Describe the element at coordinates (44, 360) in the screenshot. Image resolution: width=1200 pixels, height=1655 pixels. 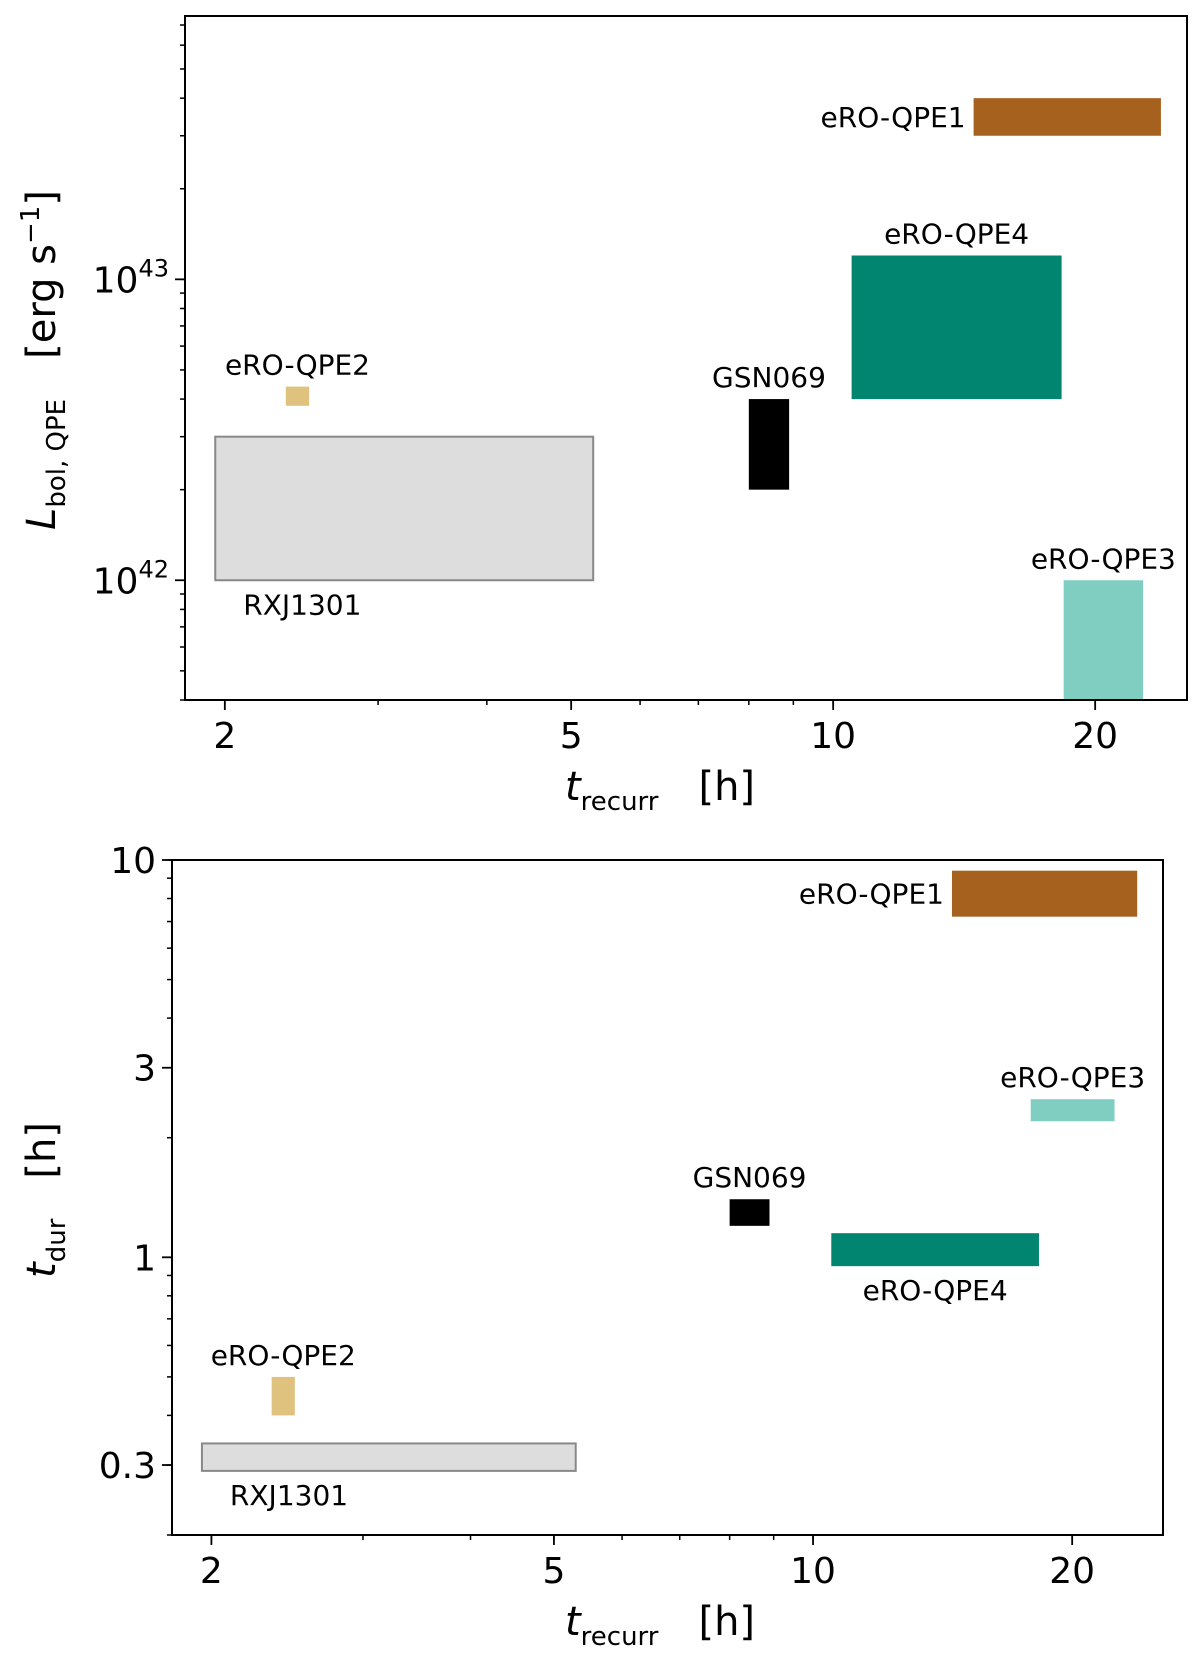
I see `y-axis-label: Lbol, QPE [erg s−1]` at that location.